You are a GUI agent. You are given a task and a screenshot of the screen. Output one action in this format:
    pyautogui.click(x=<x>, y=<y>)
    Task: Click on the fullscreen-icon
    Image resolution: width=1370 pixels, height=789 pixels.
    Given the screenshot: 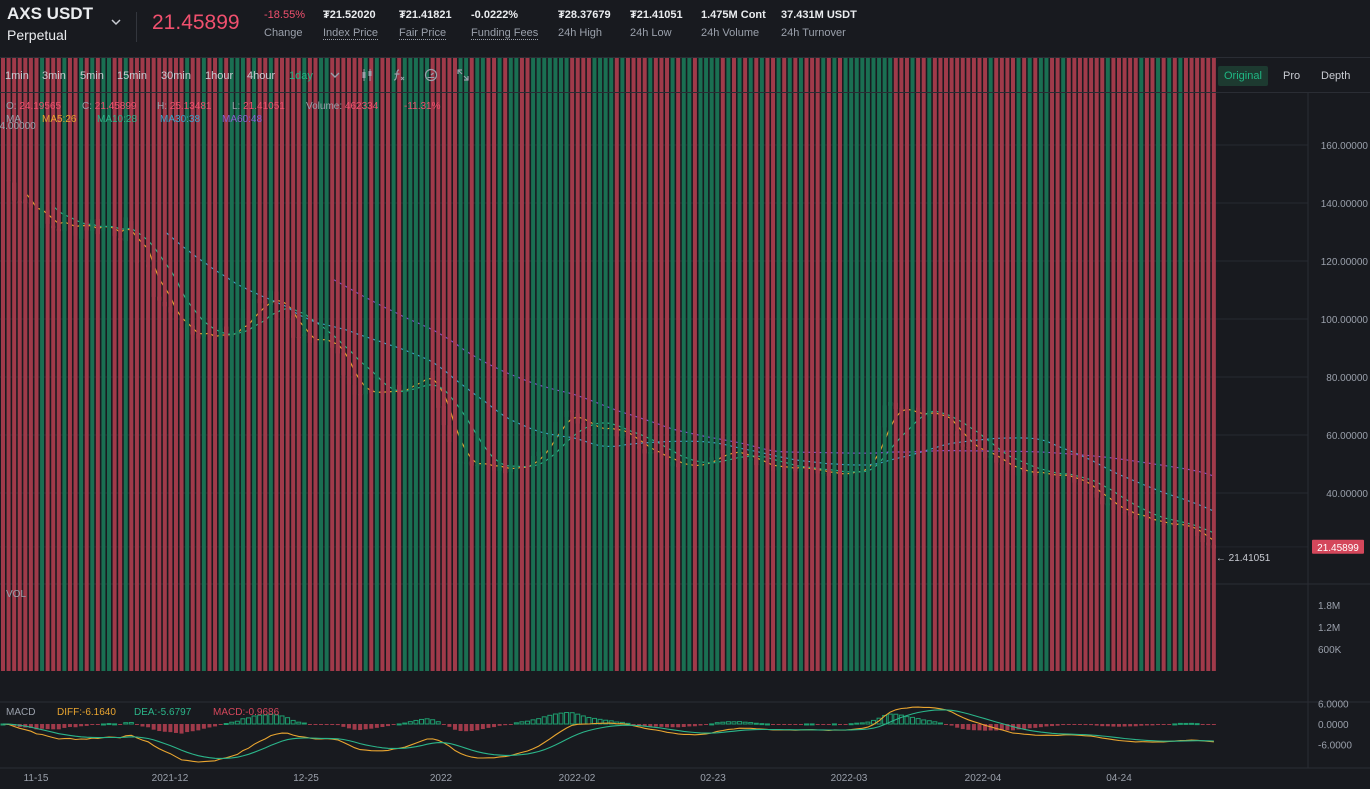 What is the action you would take?
    pyautogui.click(x=463, y=75)
    